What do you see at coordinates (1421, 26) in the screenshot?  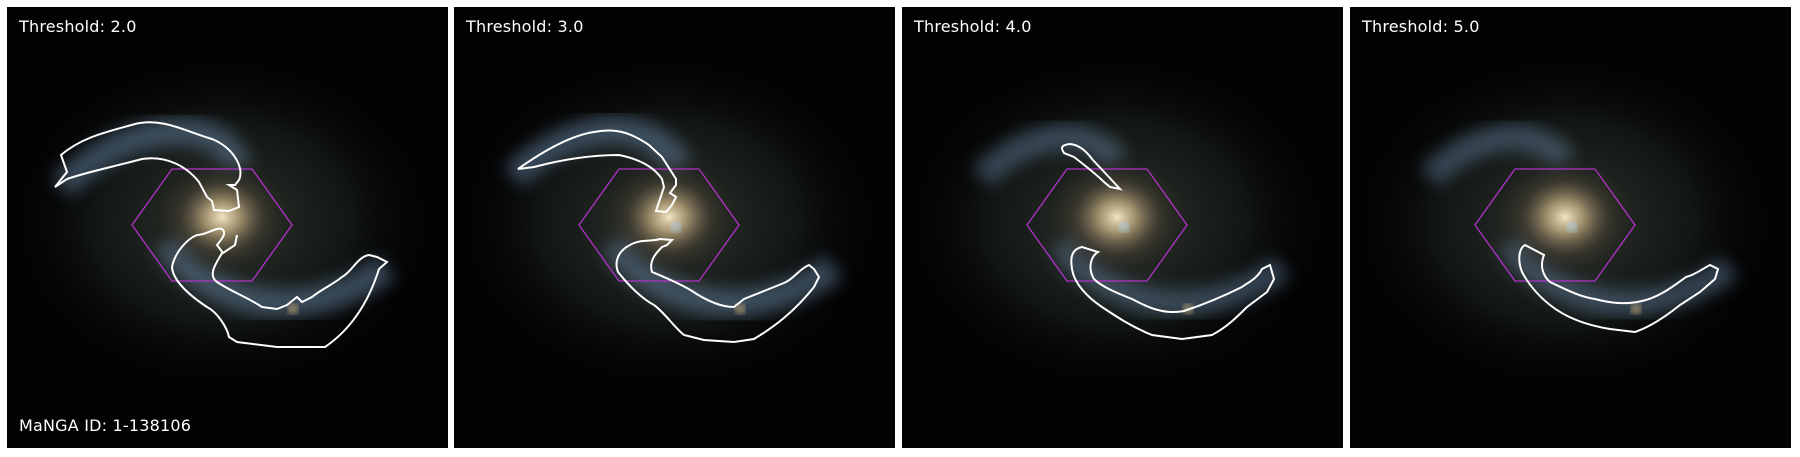 I see `threshold-label: Threshold: 5.0` at bounding box center [1421, 26].